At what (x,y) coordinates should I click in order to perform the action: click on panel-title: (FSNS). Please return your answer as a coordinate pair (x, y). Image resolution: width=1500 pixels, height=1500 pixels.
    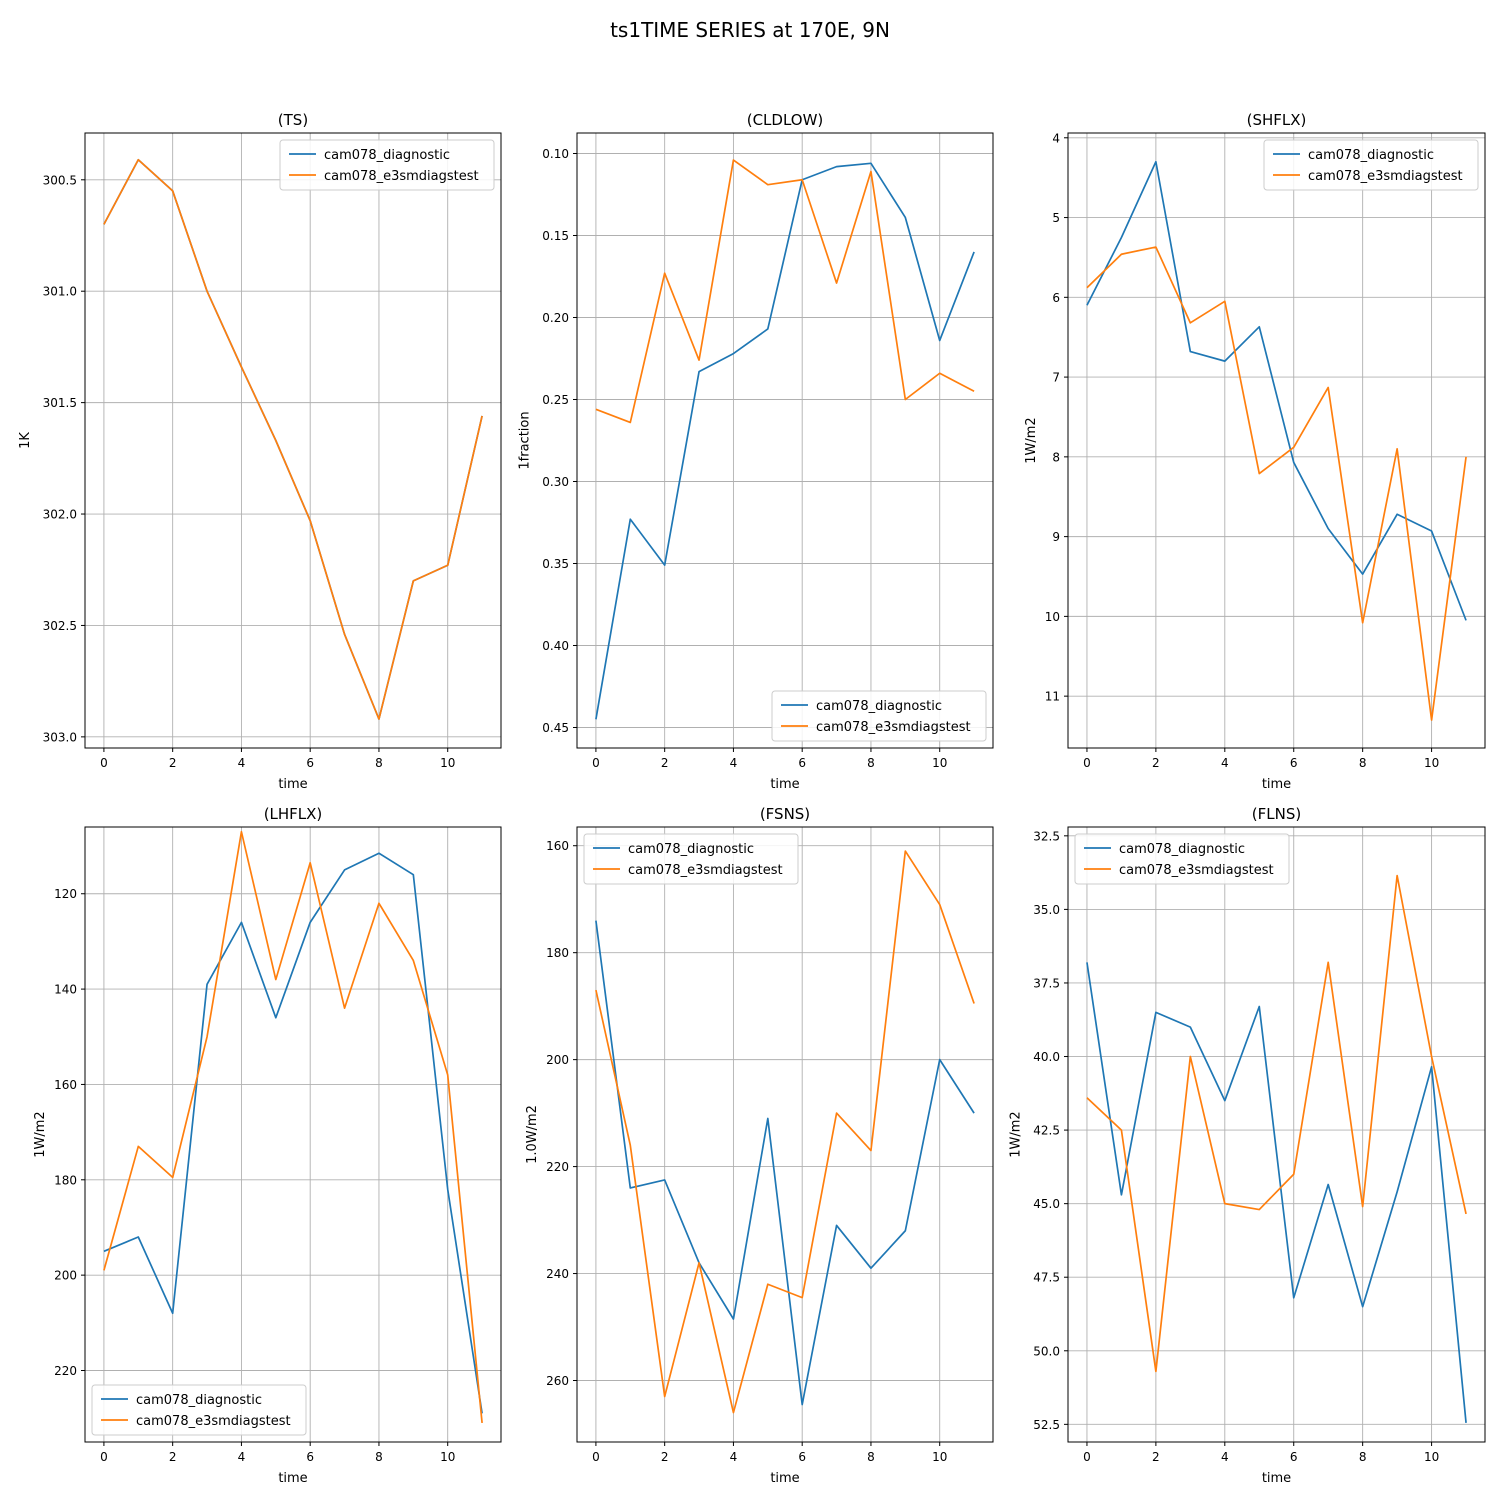
    Looking at the image, I should click on (785, 814).